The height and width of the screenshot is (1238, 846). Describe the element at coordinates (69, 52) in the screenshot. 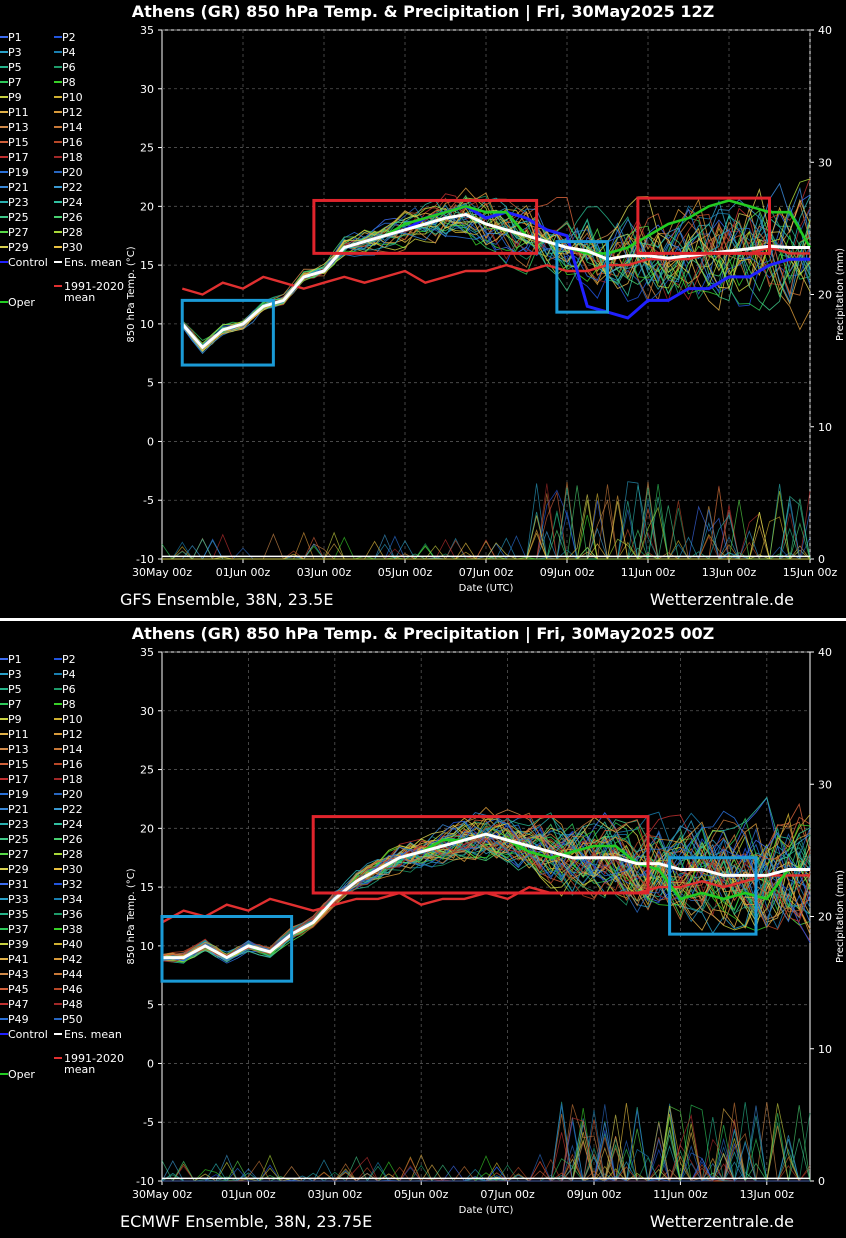

I see `legend-item: P4` at that location.